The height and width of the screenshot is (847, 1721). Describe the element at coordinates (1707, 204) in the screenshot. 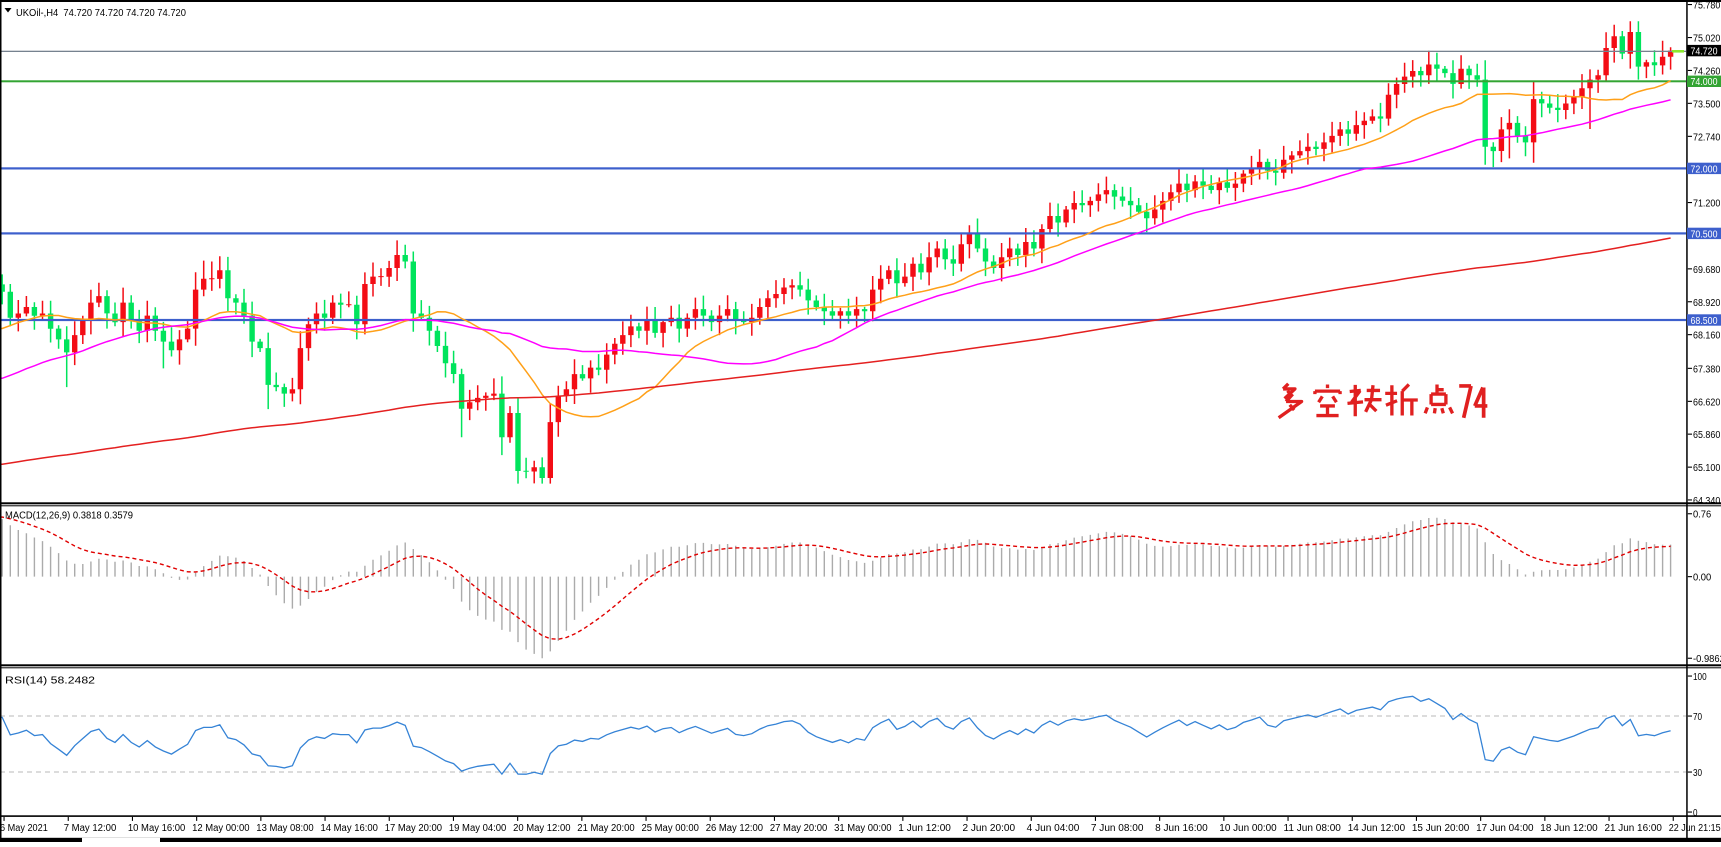

I see `svg-text: 71.200` at that location.